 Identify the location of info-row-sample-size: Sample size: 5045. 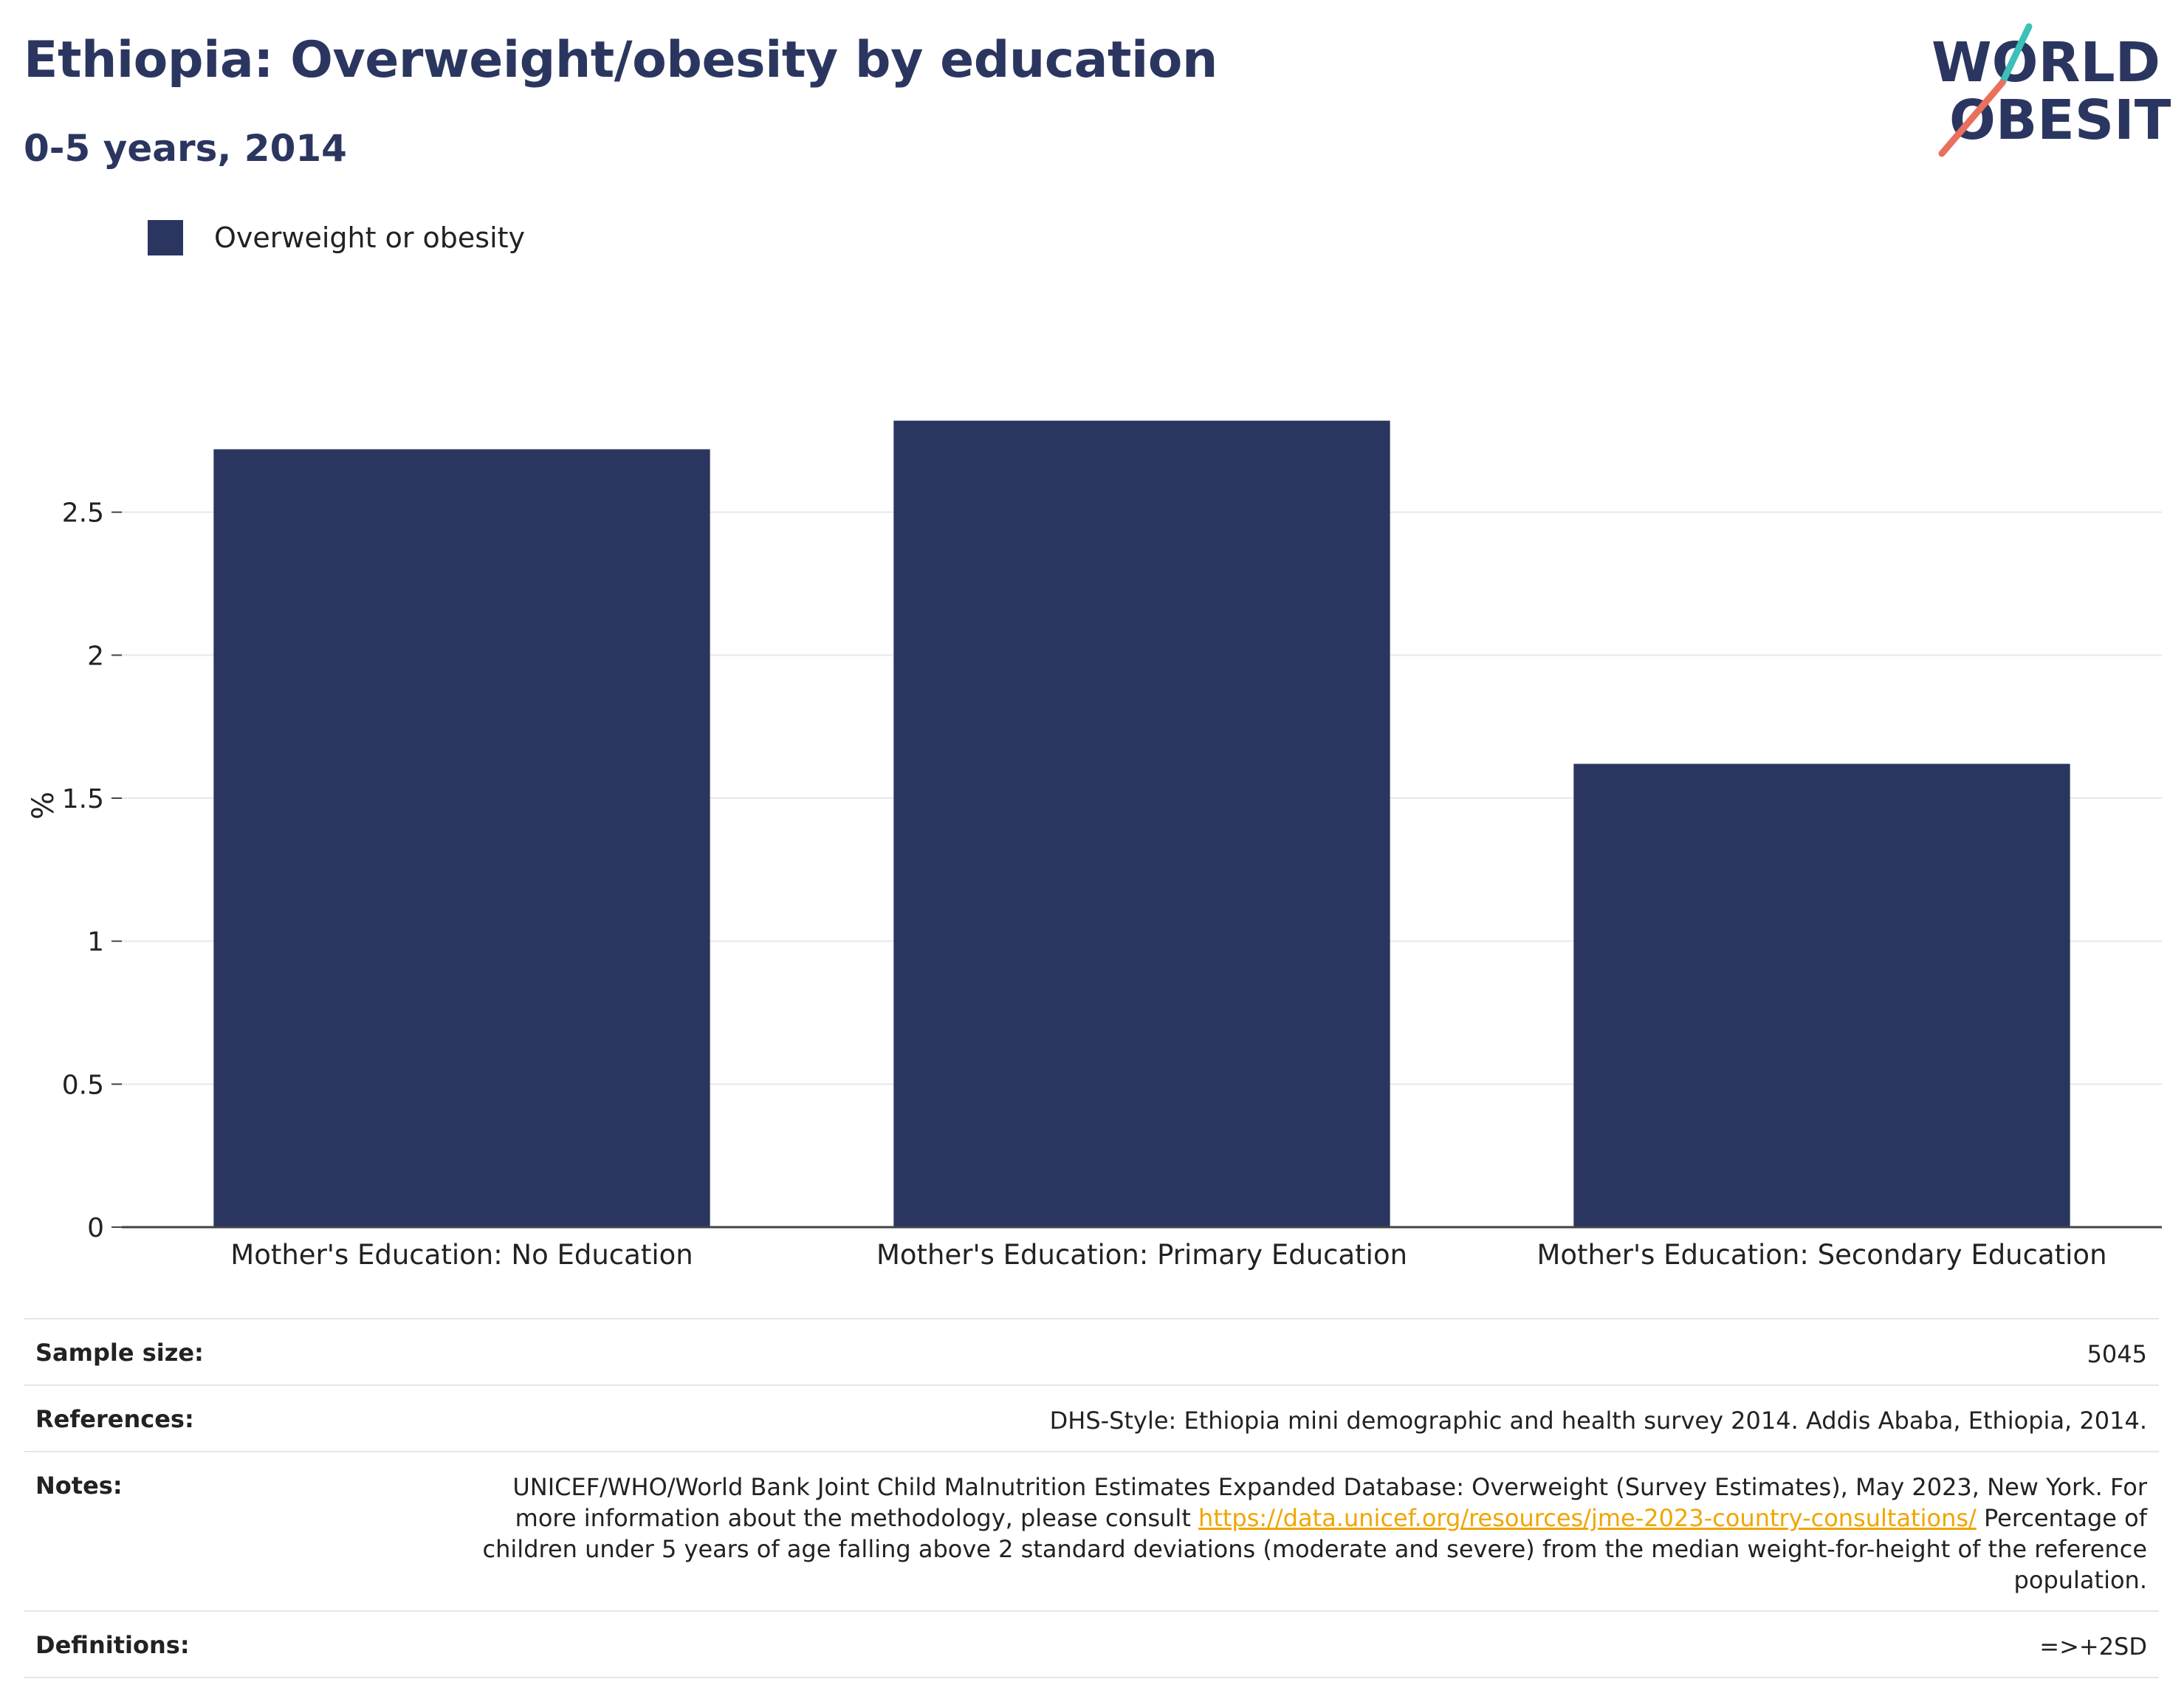
(1092, 1352).